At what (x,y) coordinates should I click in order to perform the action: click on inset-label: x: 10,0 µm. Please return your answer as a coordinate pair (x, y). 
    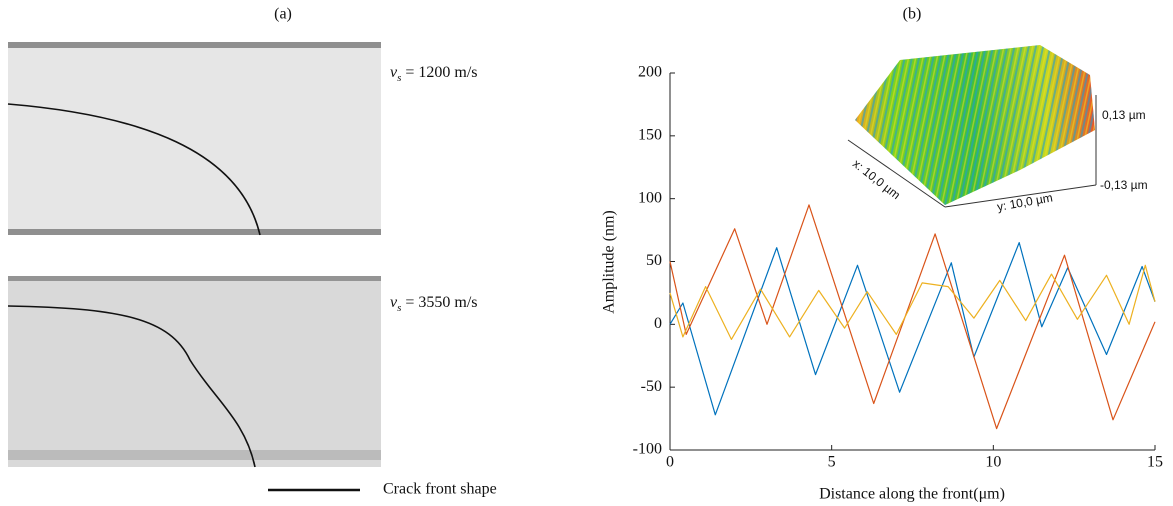
    Looking at the image, I should click on (876, 180).